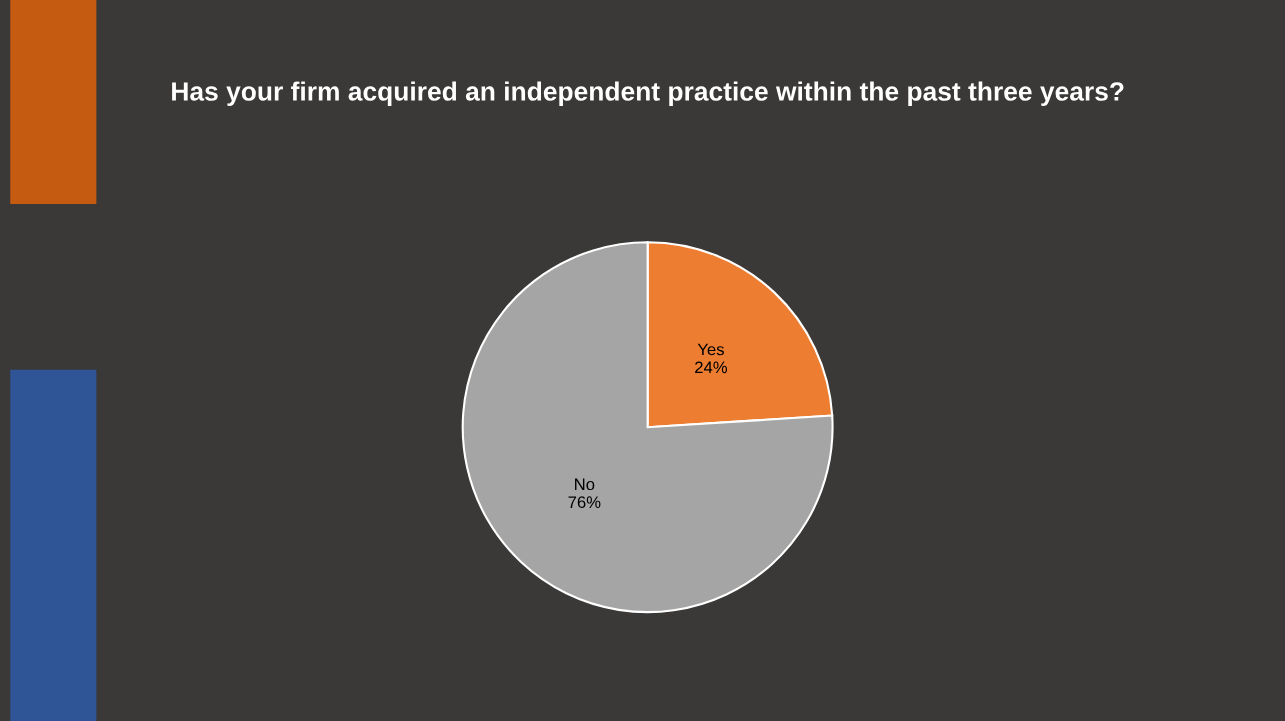  Describe the element at coordinates (711, 367) in the screenshot. I see `data-label: 24%` at that location.